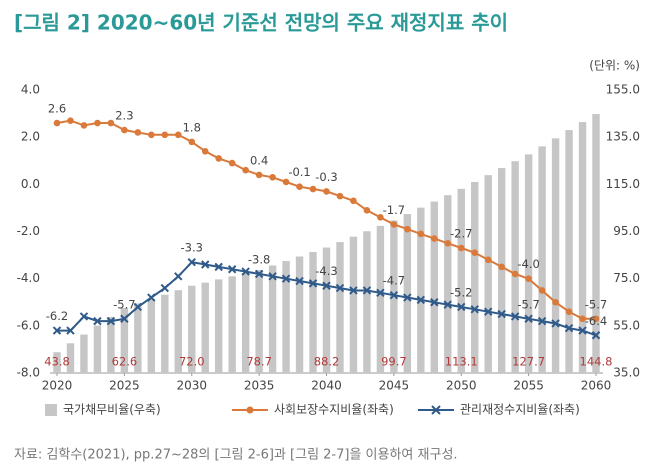 This screenshot has height=475, width=658. What do you see at coordinates (30, 184) in the screenshot?
I see `y-tick-label: 0.0` at bounding box center [30, 184].